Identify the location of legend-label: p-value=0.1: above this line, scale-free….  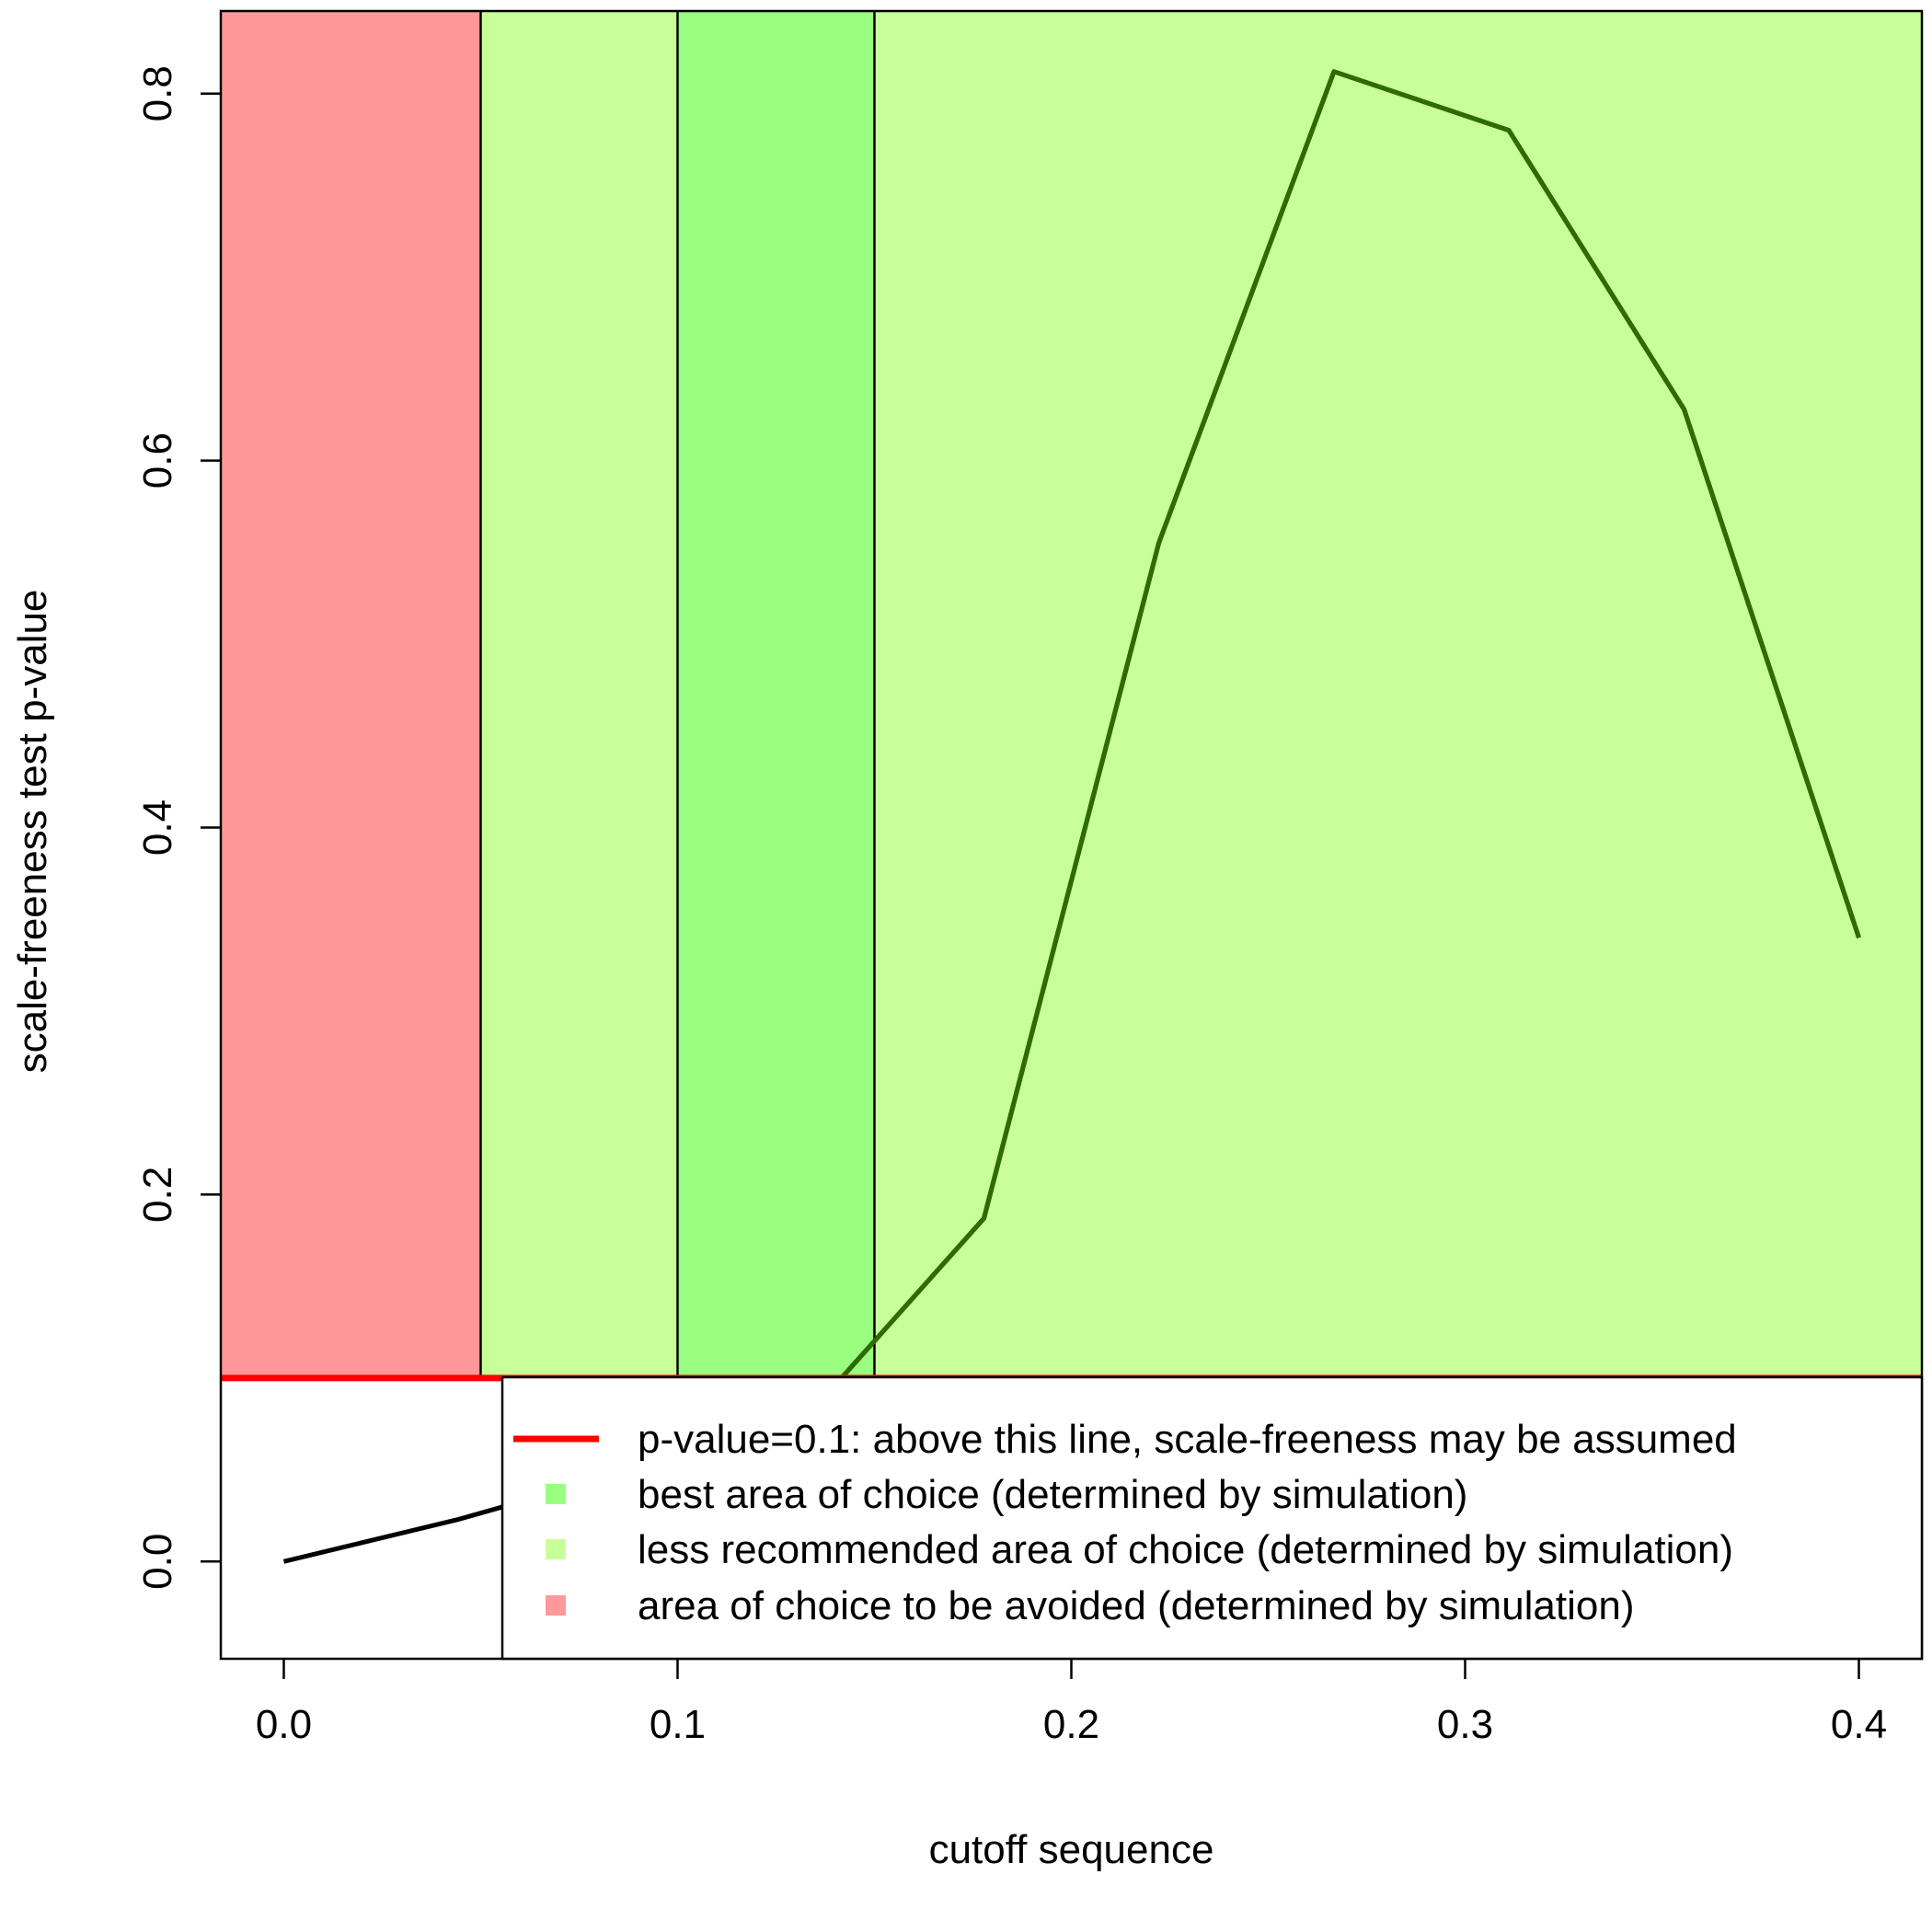
(1187, 1439).